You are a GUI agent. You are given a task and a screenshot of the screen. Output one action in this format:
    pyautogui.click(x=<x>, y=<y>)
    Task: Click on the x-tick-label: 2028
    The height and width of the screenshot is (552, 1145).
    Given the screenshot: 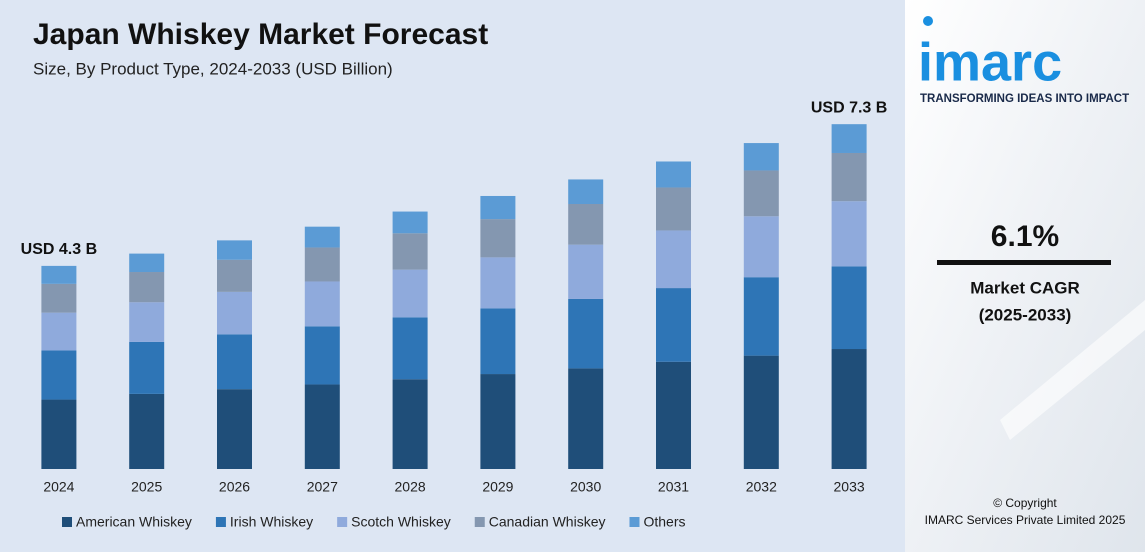 What is the action you would take?
    pyautogui.click(x=410, y=487)
    